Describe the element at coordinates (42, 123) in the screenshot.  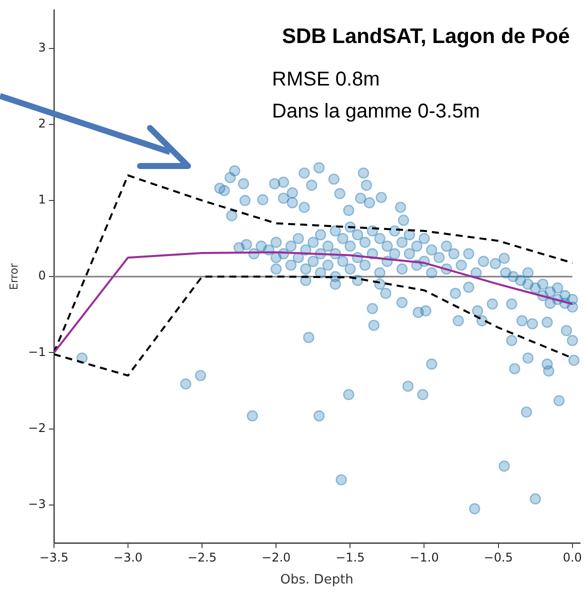
I see `y-tick-label: 2` at that location.